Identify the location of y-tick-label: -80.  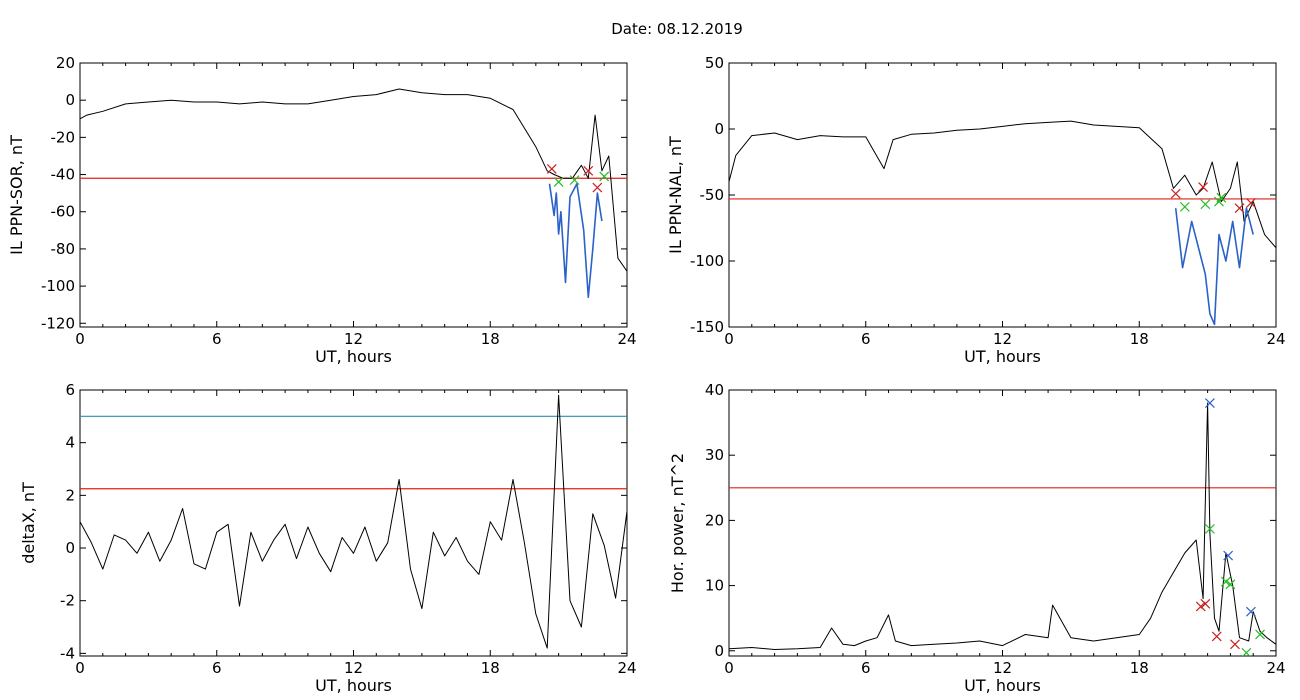
(63, 249).